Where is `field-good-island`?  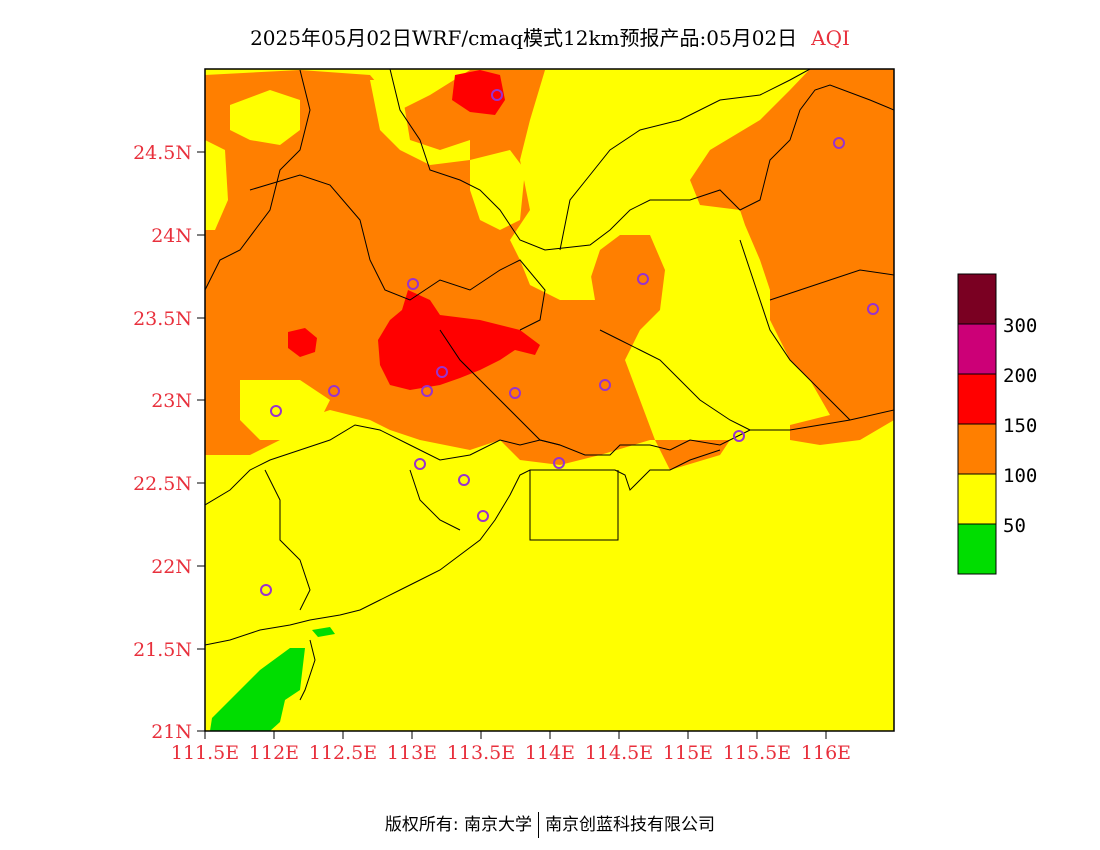
field-good-island is located at coordinates (323, 632).